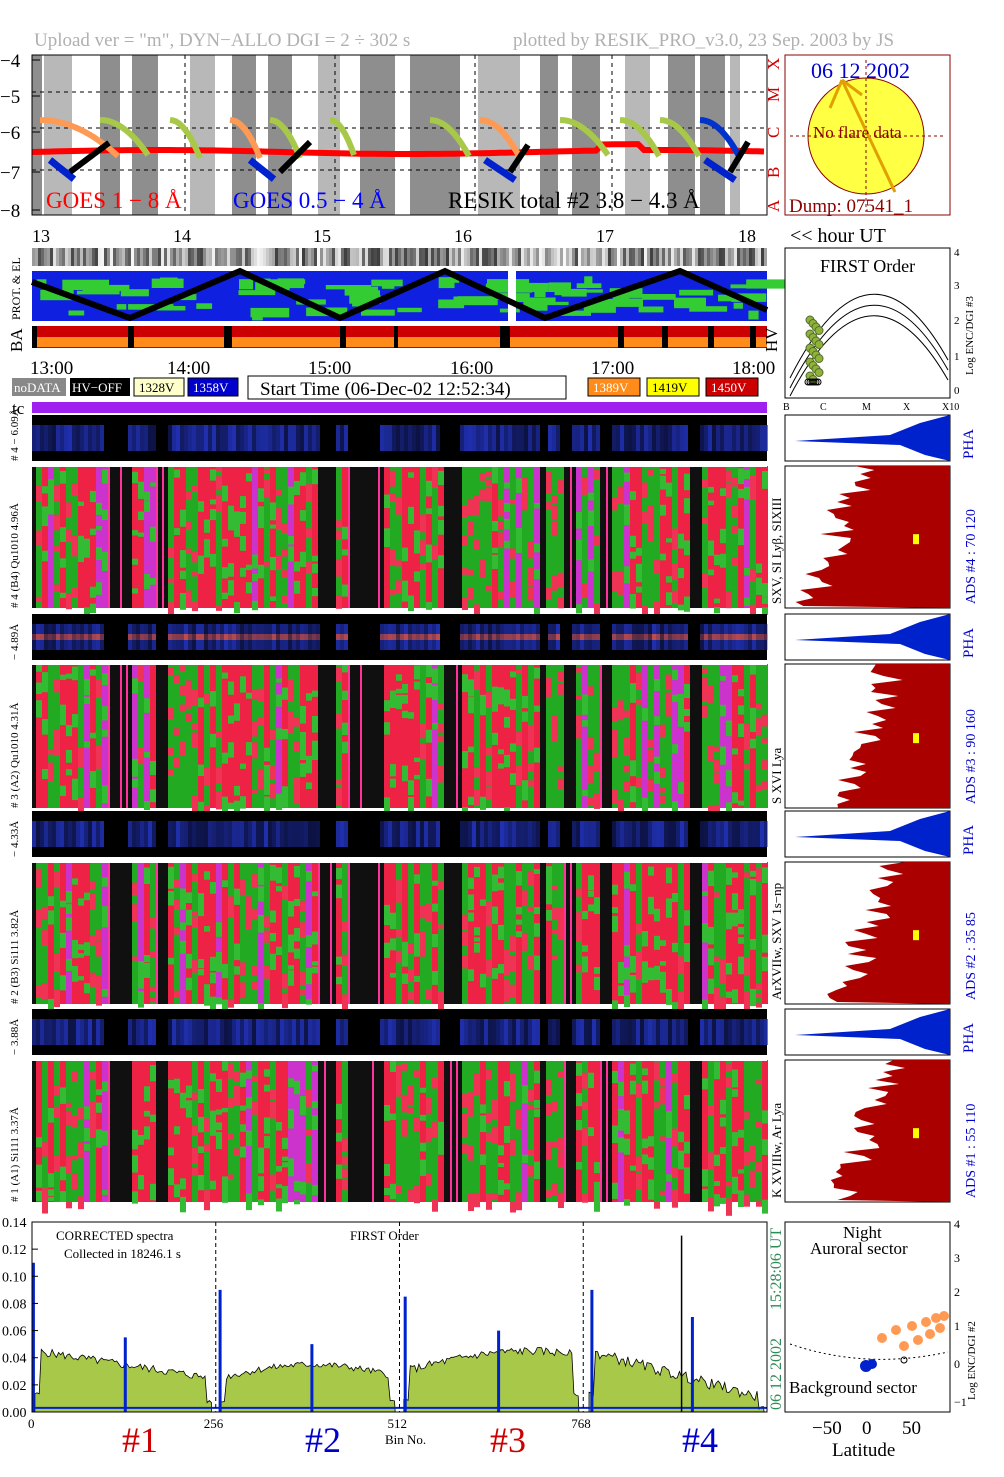 Image resolution: width=1004 pixels, height=1477 pixels. Describe the element at coordinates (115, 1235) in the screenshot. I see `spectrum-annotation-1: CORRECTED spectra` at that location.